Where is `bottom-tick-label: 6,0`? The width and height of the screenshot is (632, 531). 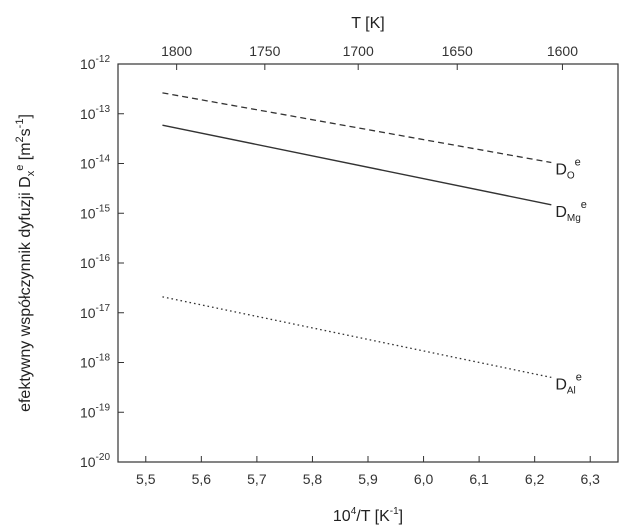 bottom-tick-label: 6,0 is located at coordinates (424, 479).